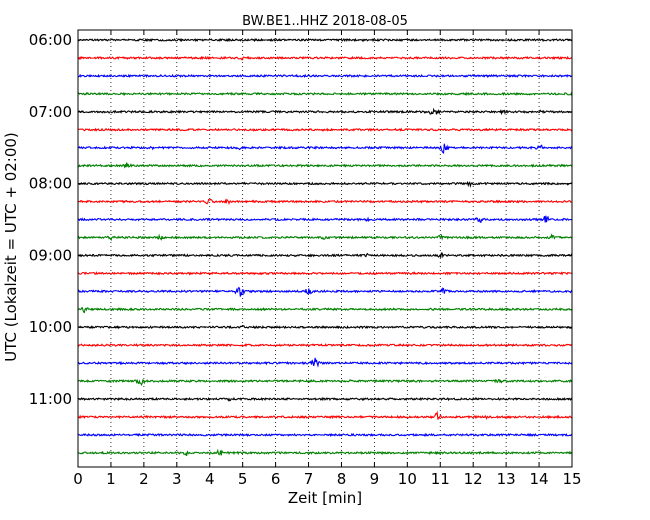 This screenshot has width=650, height=520. What do you see at coordinates (11, 247) in the screenshot?
I see `y-axis-label: UTC (Lokalzeit = UTC + 02:00)` at bounding box center [11, 247].